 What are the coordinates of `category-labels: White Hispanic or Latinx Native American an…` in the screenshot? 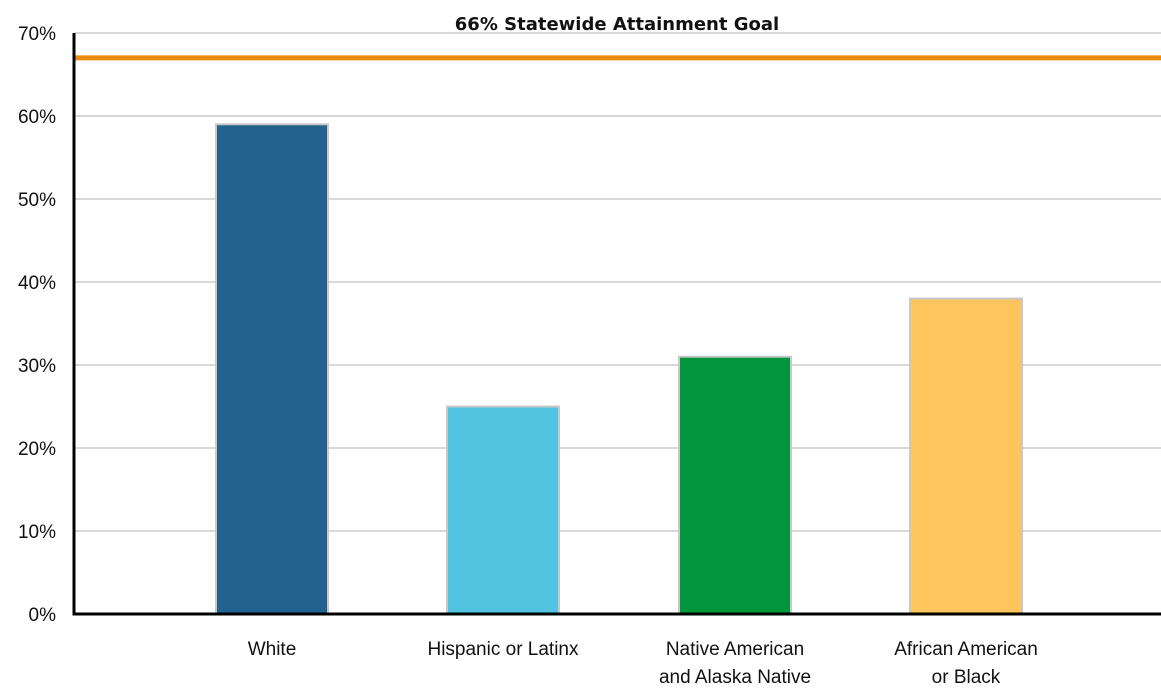 It's located at (643, 663).